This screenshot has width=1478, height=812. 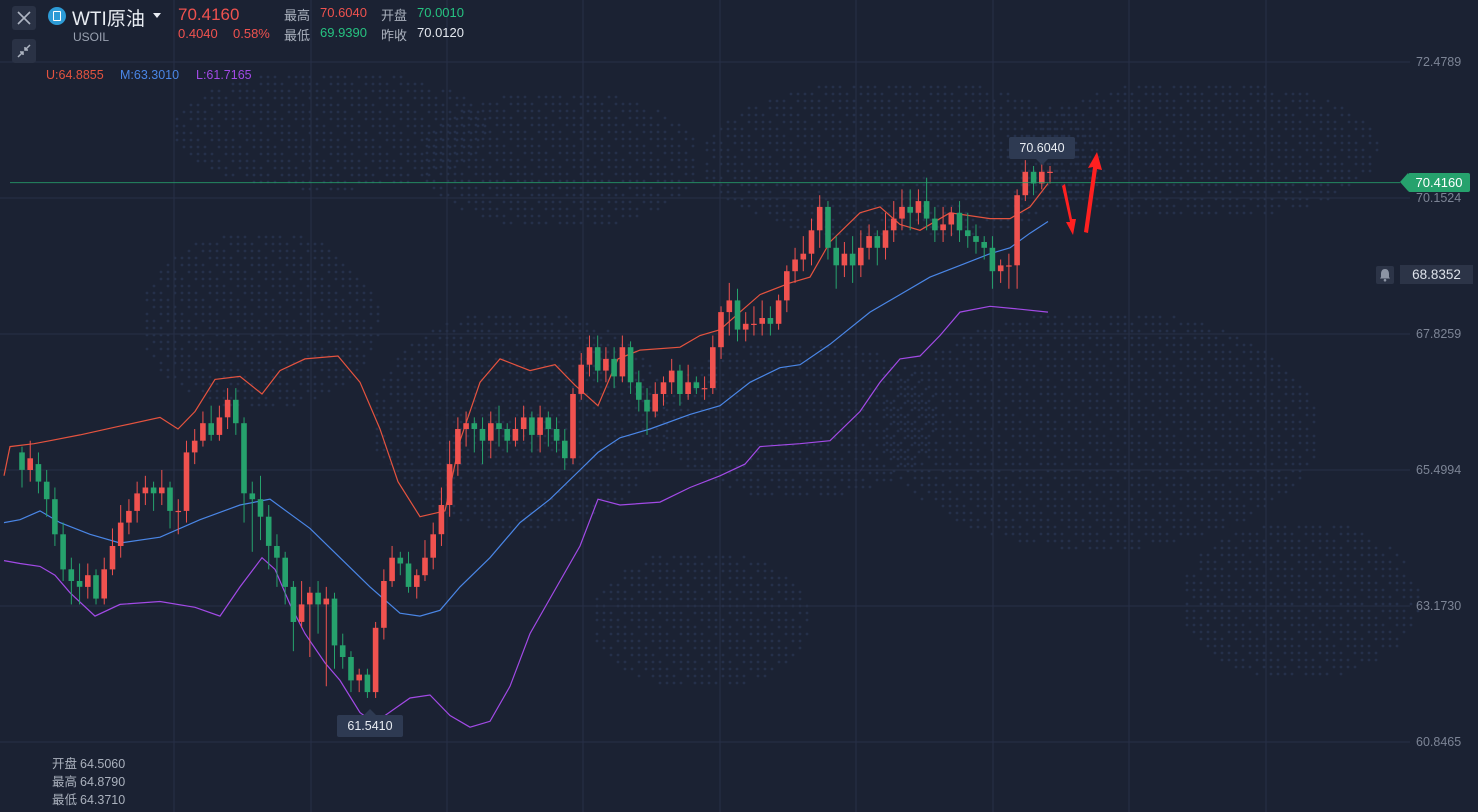 What do you see at coordinates (91, 37) in the screenshot?
I see `symbol-code: USOIL` at bounding box center [91, 37].